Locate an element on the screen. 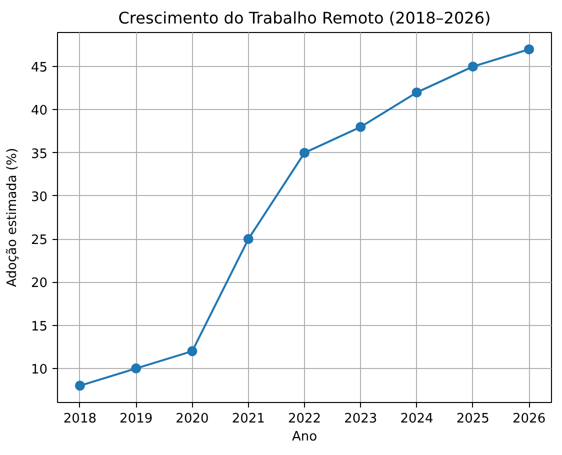 The height and width of the screenshot is (455, 562). y-tick-label: 20 is located at coordinates (39, 284).